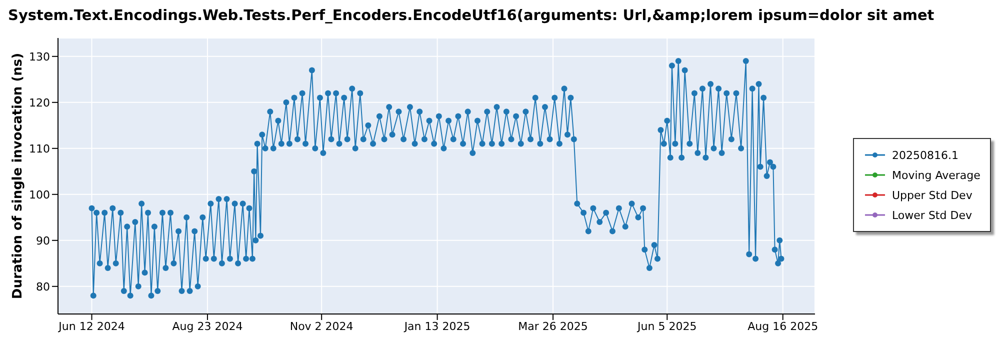 The image size is (1000, 350). I want to click on x-tick-label: Jan 13 2025, so click(436, 326).